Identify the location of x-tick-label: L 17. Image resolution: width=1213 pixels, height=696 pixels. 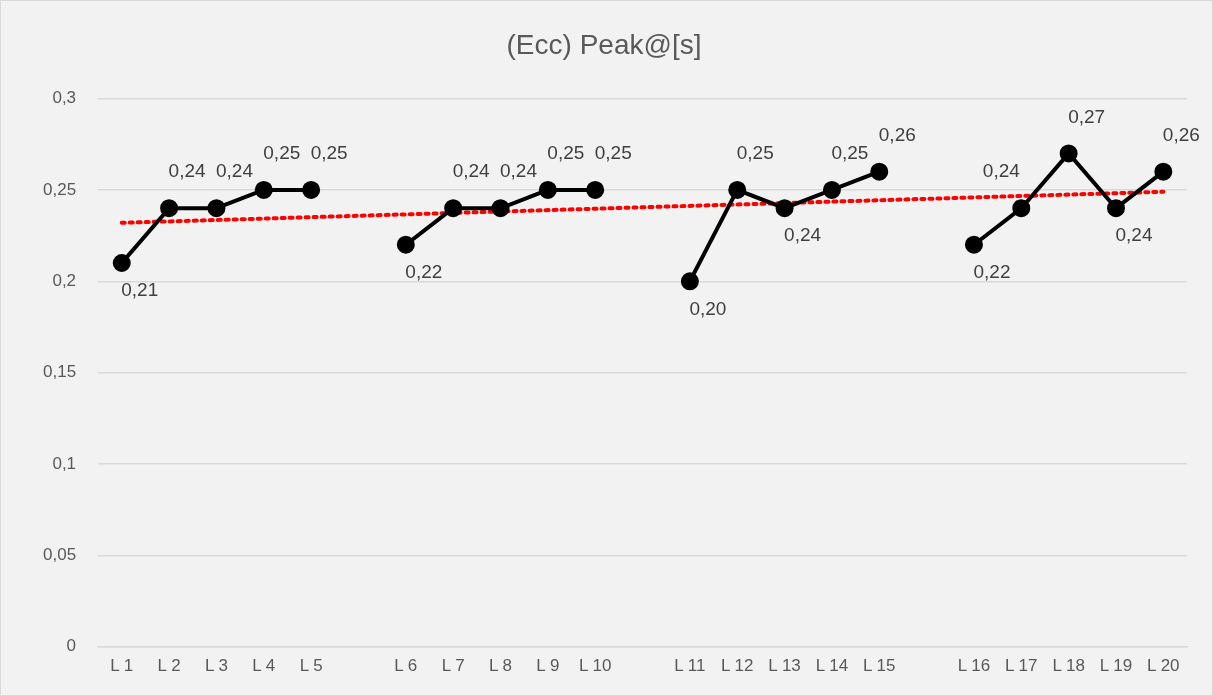
(1021, 666).